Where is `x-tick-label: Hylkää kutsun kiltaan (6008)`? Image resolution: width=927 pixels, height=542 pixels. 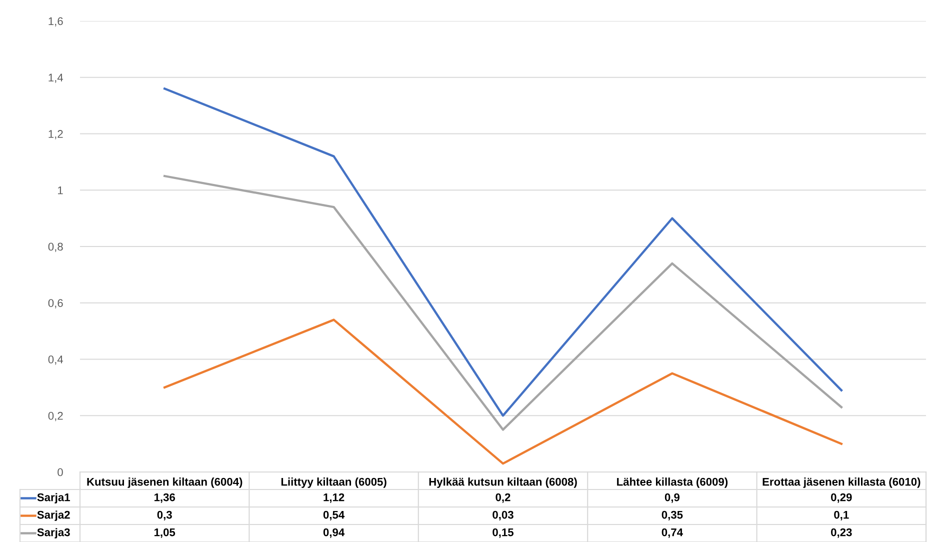 x-tick-label: Hylkää kutsun kiltaan (6008) is located at coordinates (503, 483).